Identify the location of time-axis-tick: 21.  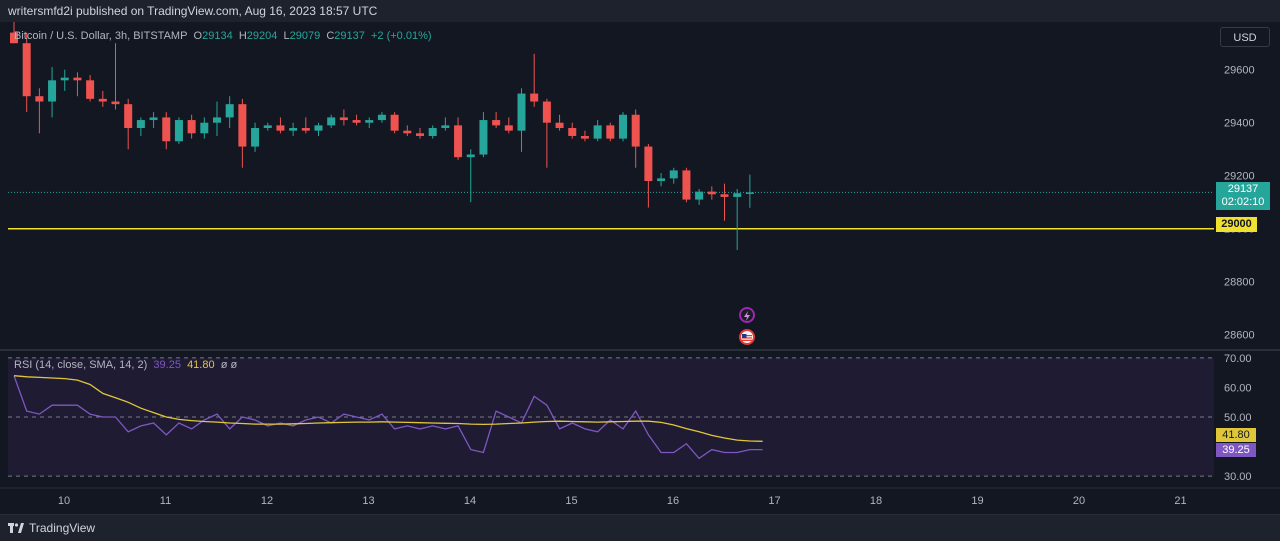
(1180, 501).